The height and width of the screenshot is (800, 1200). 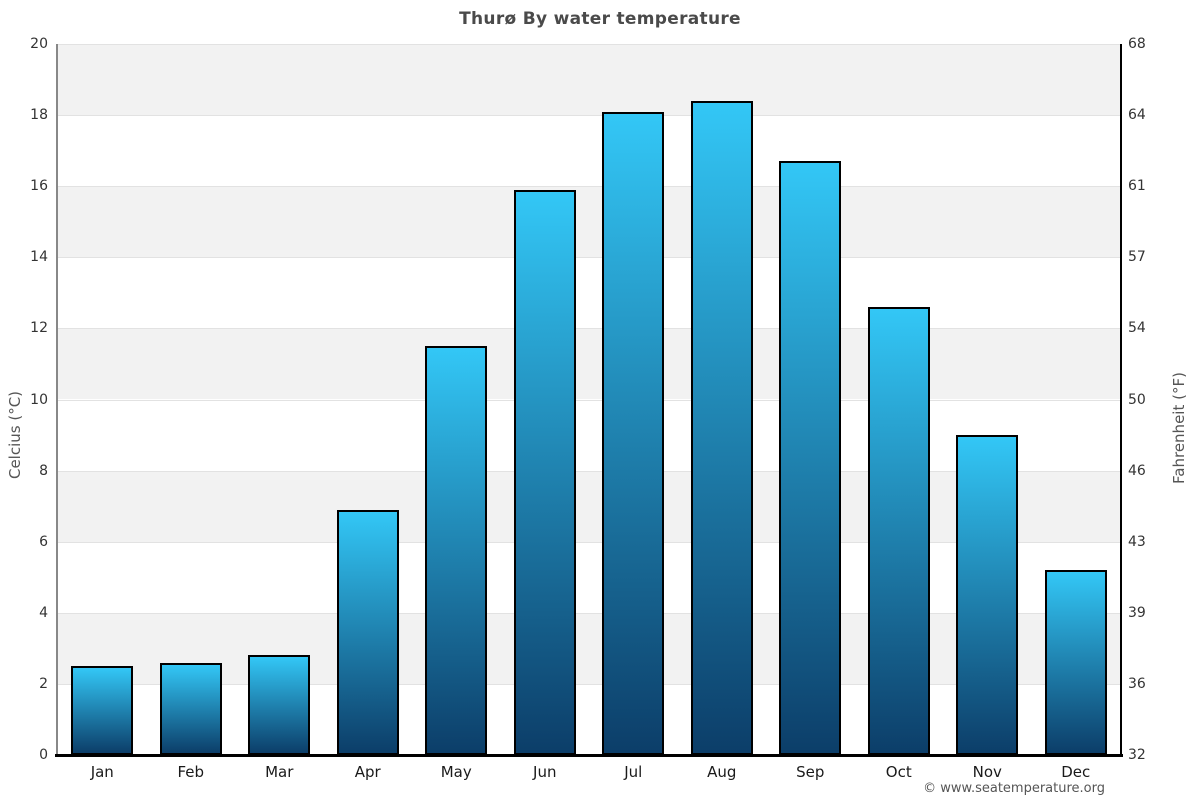 What do you see at coordinates (1137, 257) in the screenshot?
I see `y-tick-right-57: 57` at bounding box center [1137, 257].